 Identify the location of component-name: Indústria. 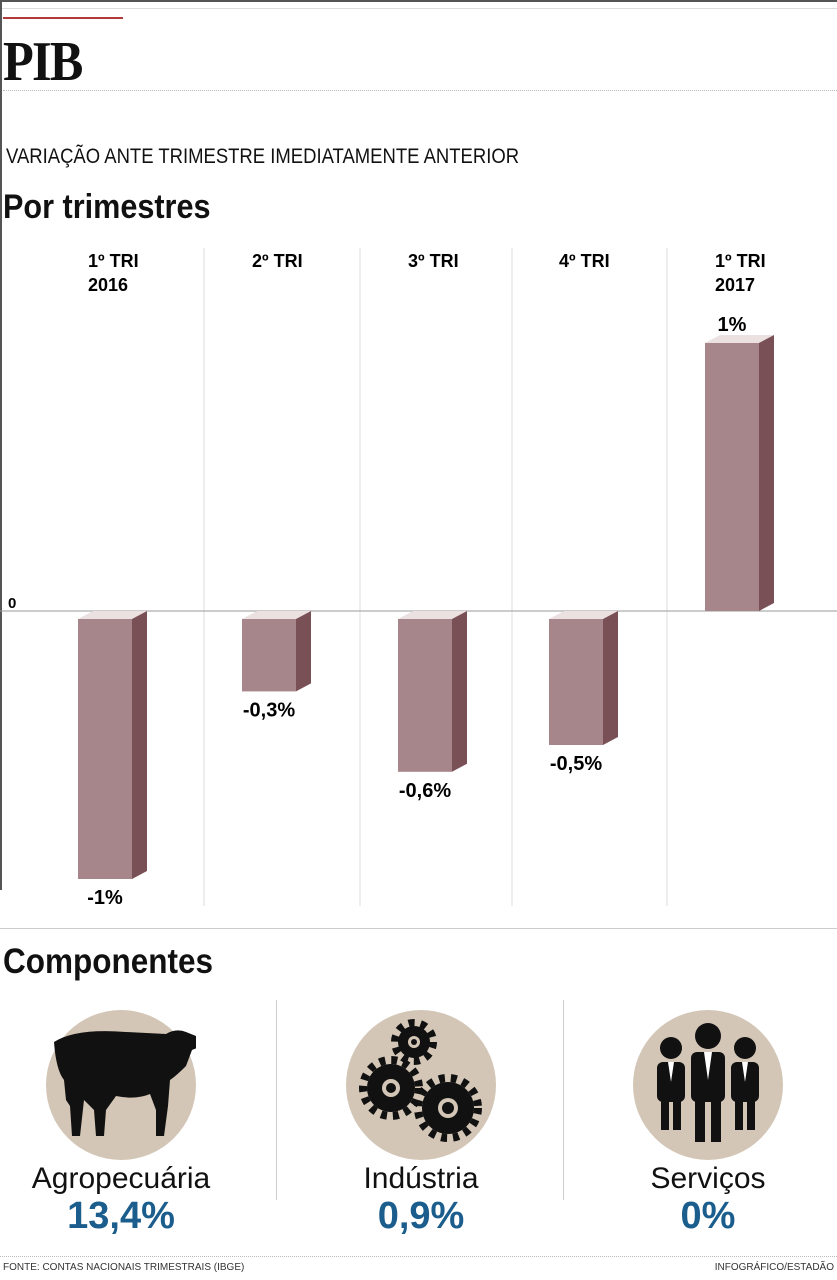
(421, 1178).